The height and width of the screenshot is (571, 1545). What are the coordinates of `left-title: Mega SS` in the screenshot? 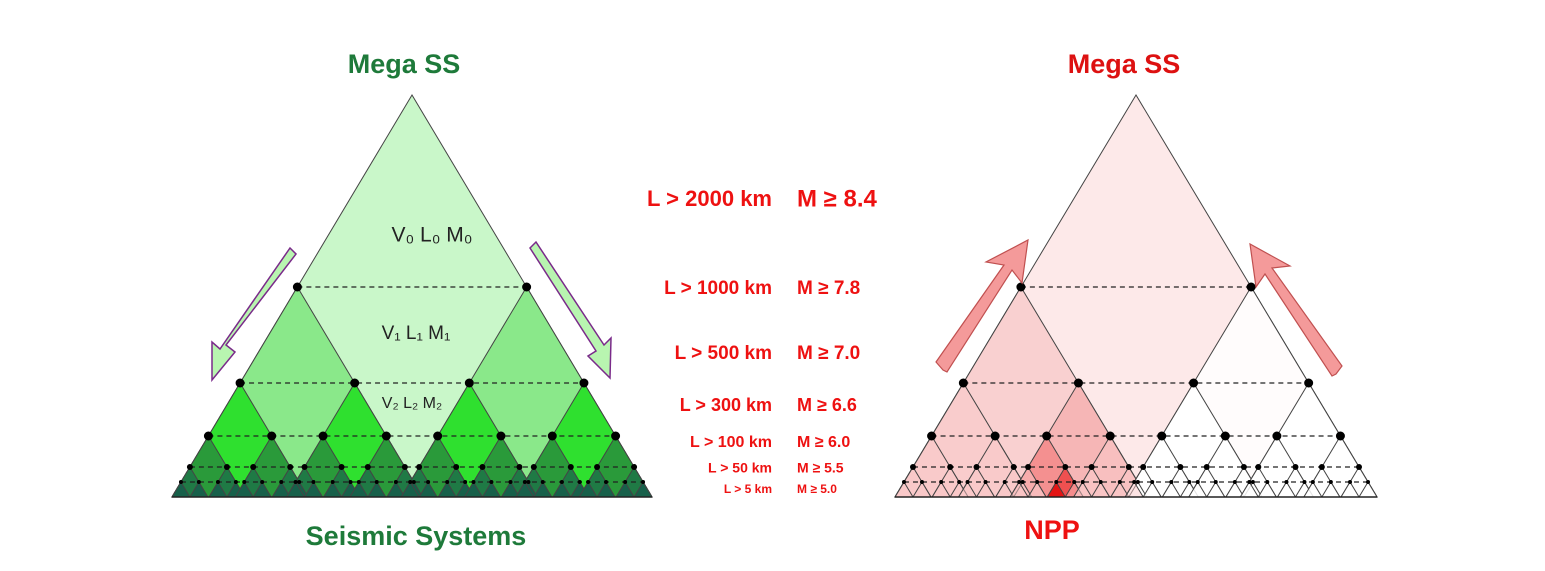 It's located at (404, 64).